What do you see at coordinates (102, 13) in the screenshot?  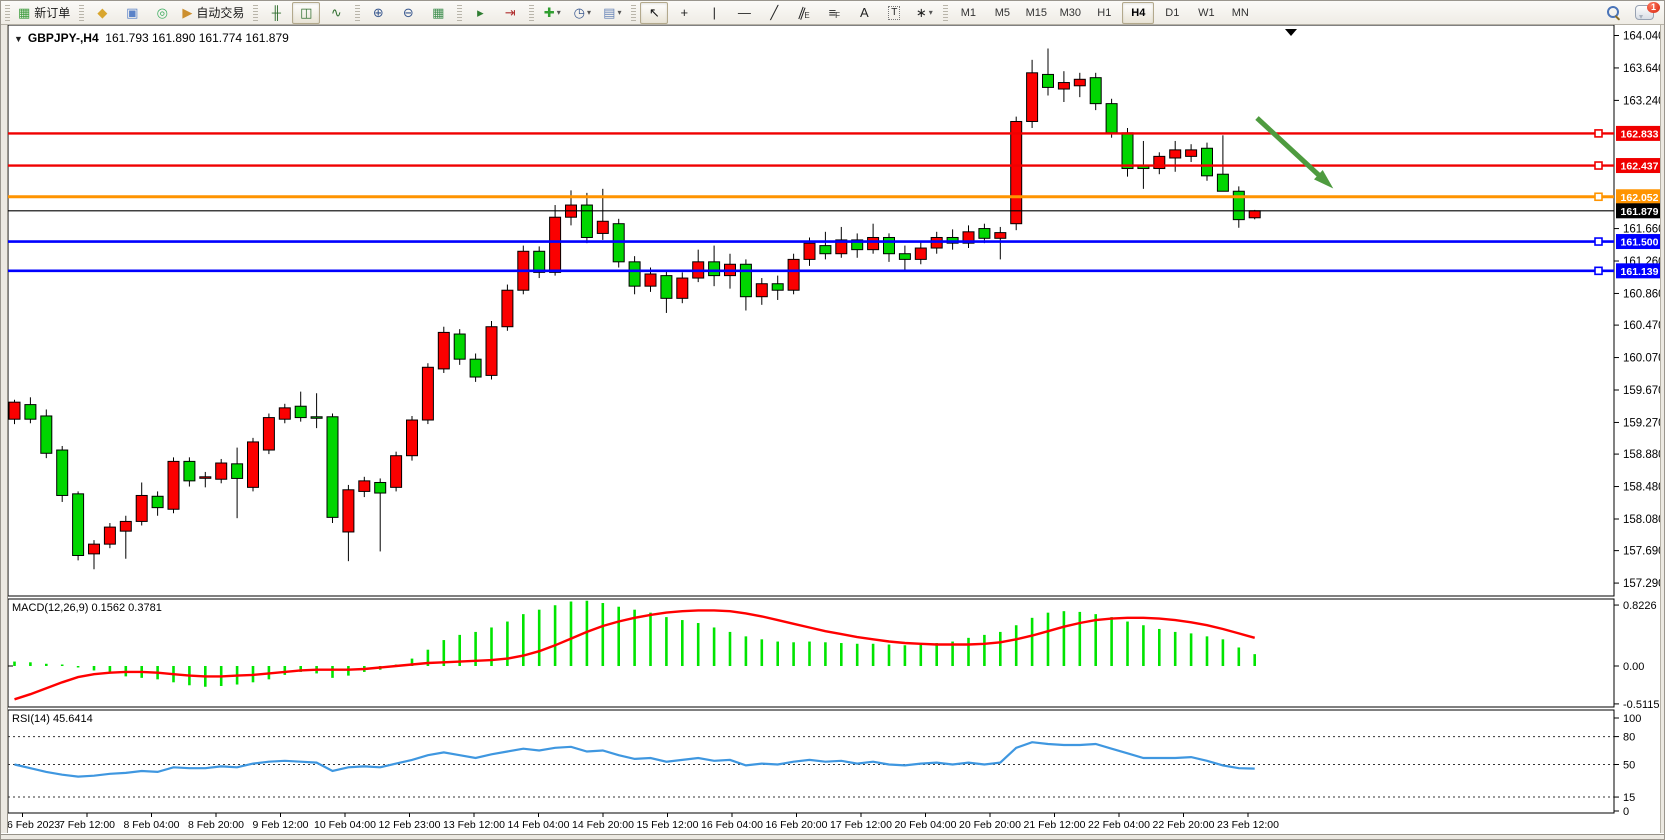 I see `market-watch-button: ◆` at bounding box center [102, 13].